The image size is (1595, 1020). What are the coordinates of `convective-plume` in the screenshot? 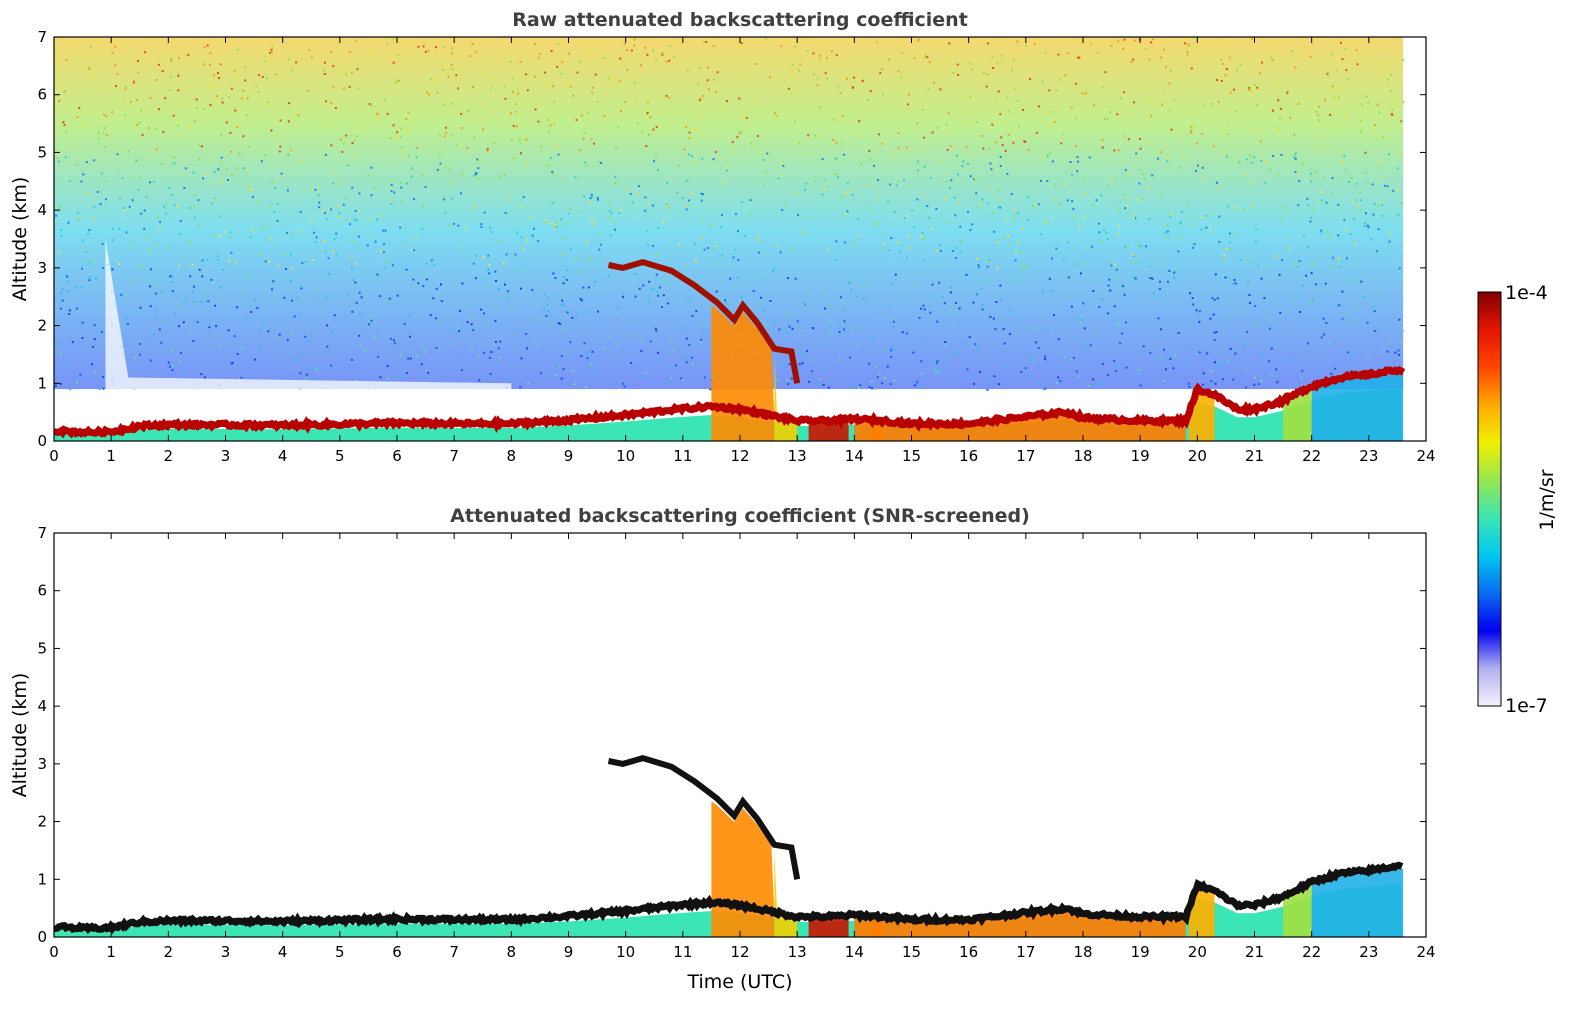 It's located at (1357, 406).